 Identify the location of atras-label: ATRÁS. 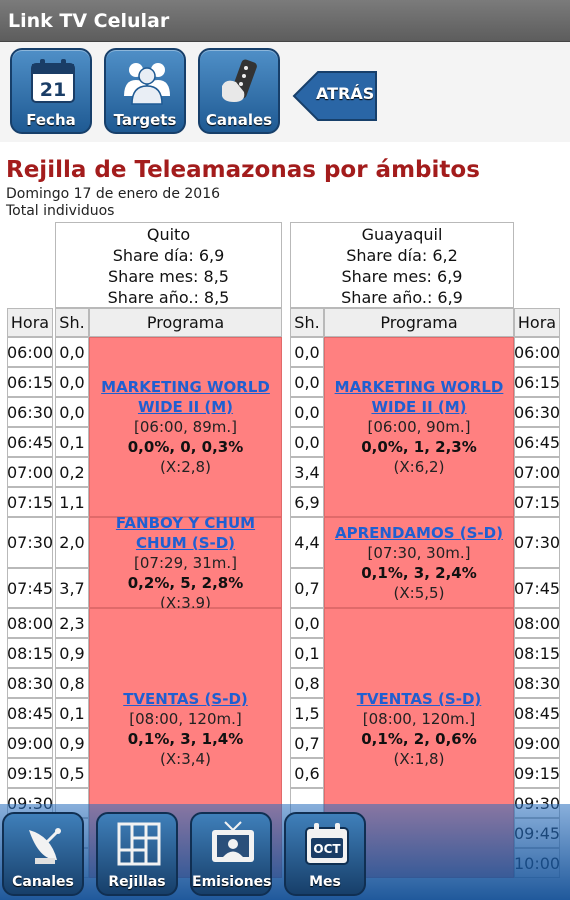
(345, 93).